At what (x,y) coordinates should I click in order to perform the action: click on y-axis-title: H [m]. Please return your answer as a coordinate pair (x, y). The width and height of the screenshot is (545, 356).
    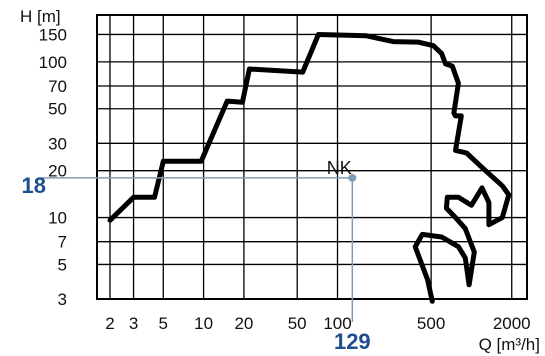
    Looking at the image, I should click on (40, 16).